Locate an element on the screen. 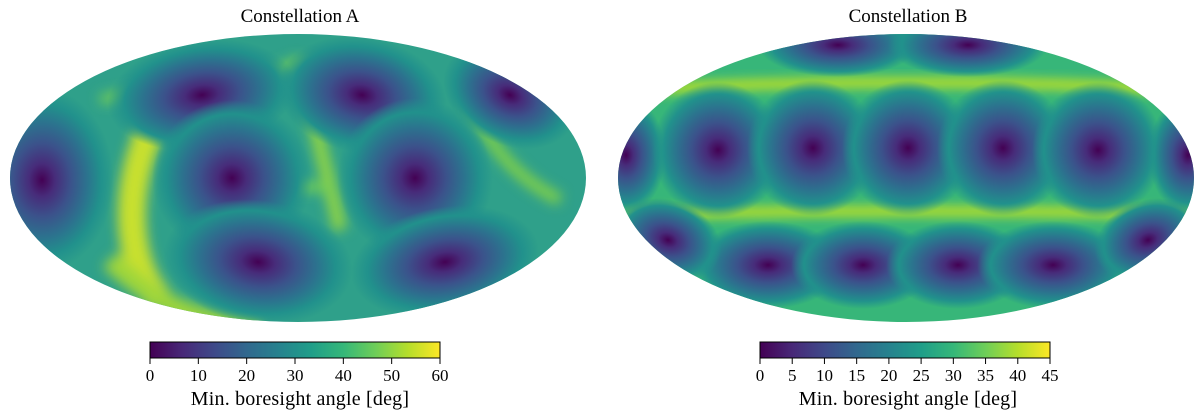 This screenshot has height=420, width=1200. colorbar-tick-label: 35 is located at coordinates (985, 375).